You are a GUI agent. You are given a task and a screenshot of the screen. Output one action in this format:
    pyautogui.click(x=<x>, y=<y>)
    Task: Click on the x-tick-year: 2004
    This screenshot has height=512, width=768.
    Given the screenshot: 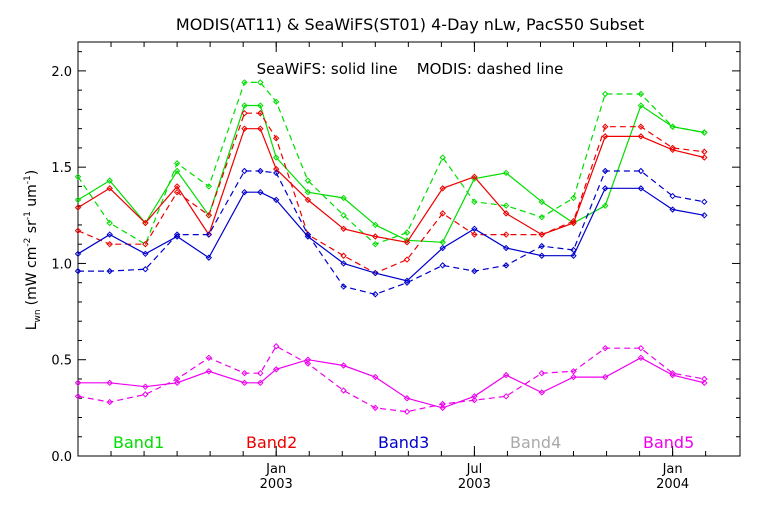 What is the action you would take?
    pyautogui.click(x=672, y=484)
    